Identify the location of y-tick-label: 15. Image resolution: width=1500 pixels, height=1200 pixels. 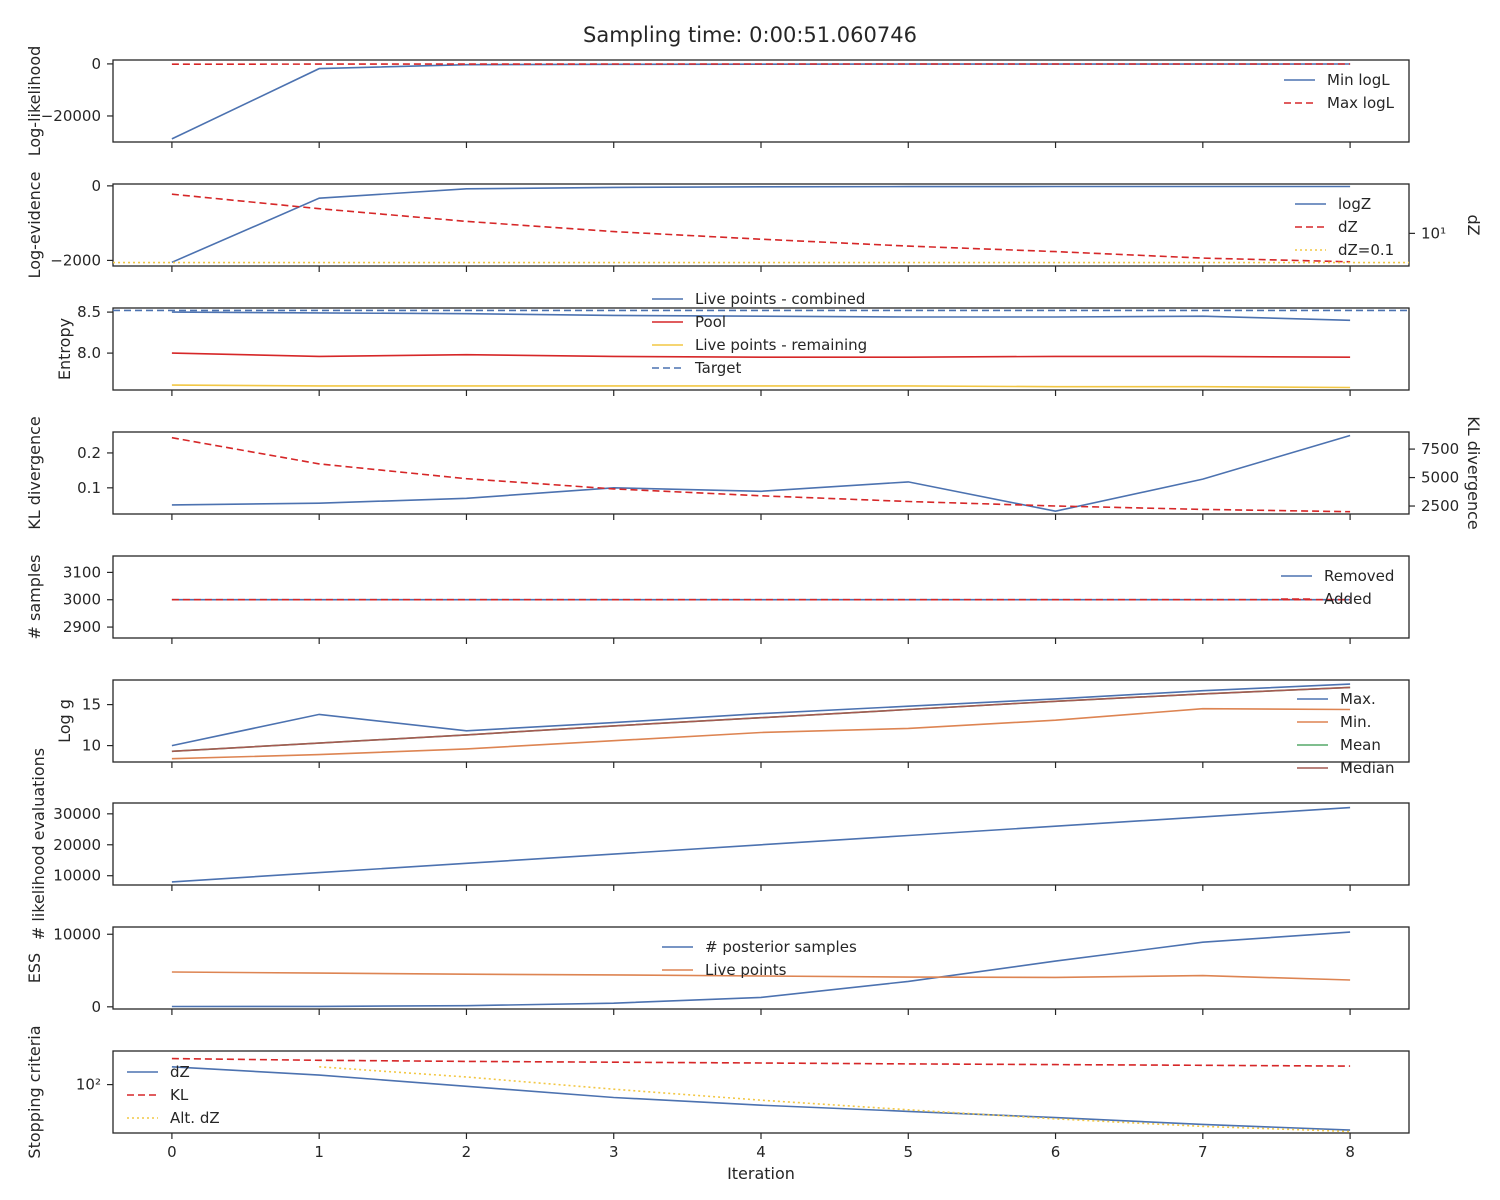
(91, 705).